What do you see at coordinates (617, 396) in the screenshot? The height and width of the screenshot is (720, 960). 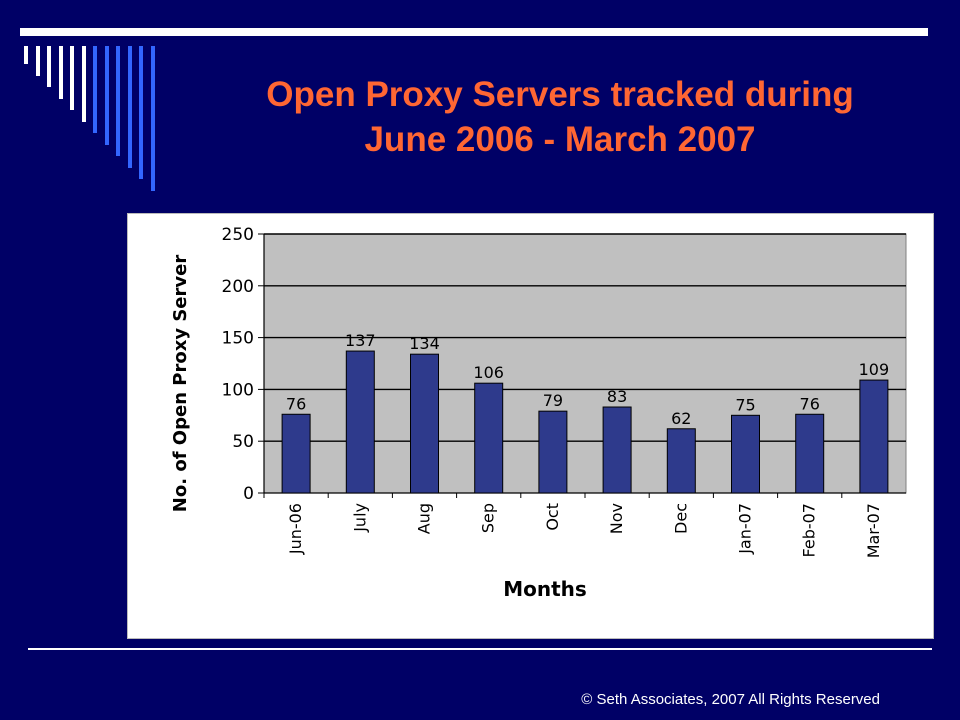 I see `data-label: 83` at bounding box center [617, 396].